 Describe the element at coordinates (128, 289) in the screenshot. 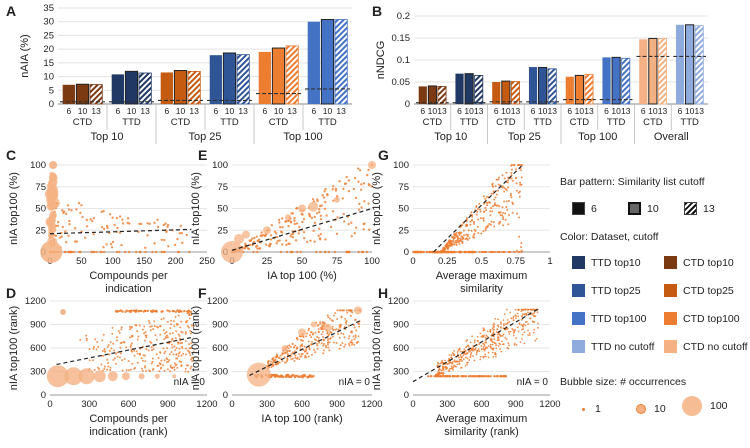

I see `x-axis-label: indication` at that location.